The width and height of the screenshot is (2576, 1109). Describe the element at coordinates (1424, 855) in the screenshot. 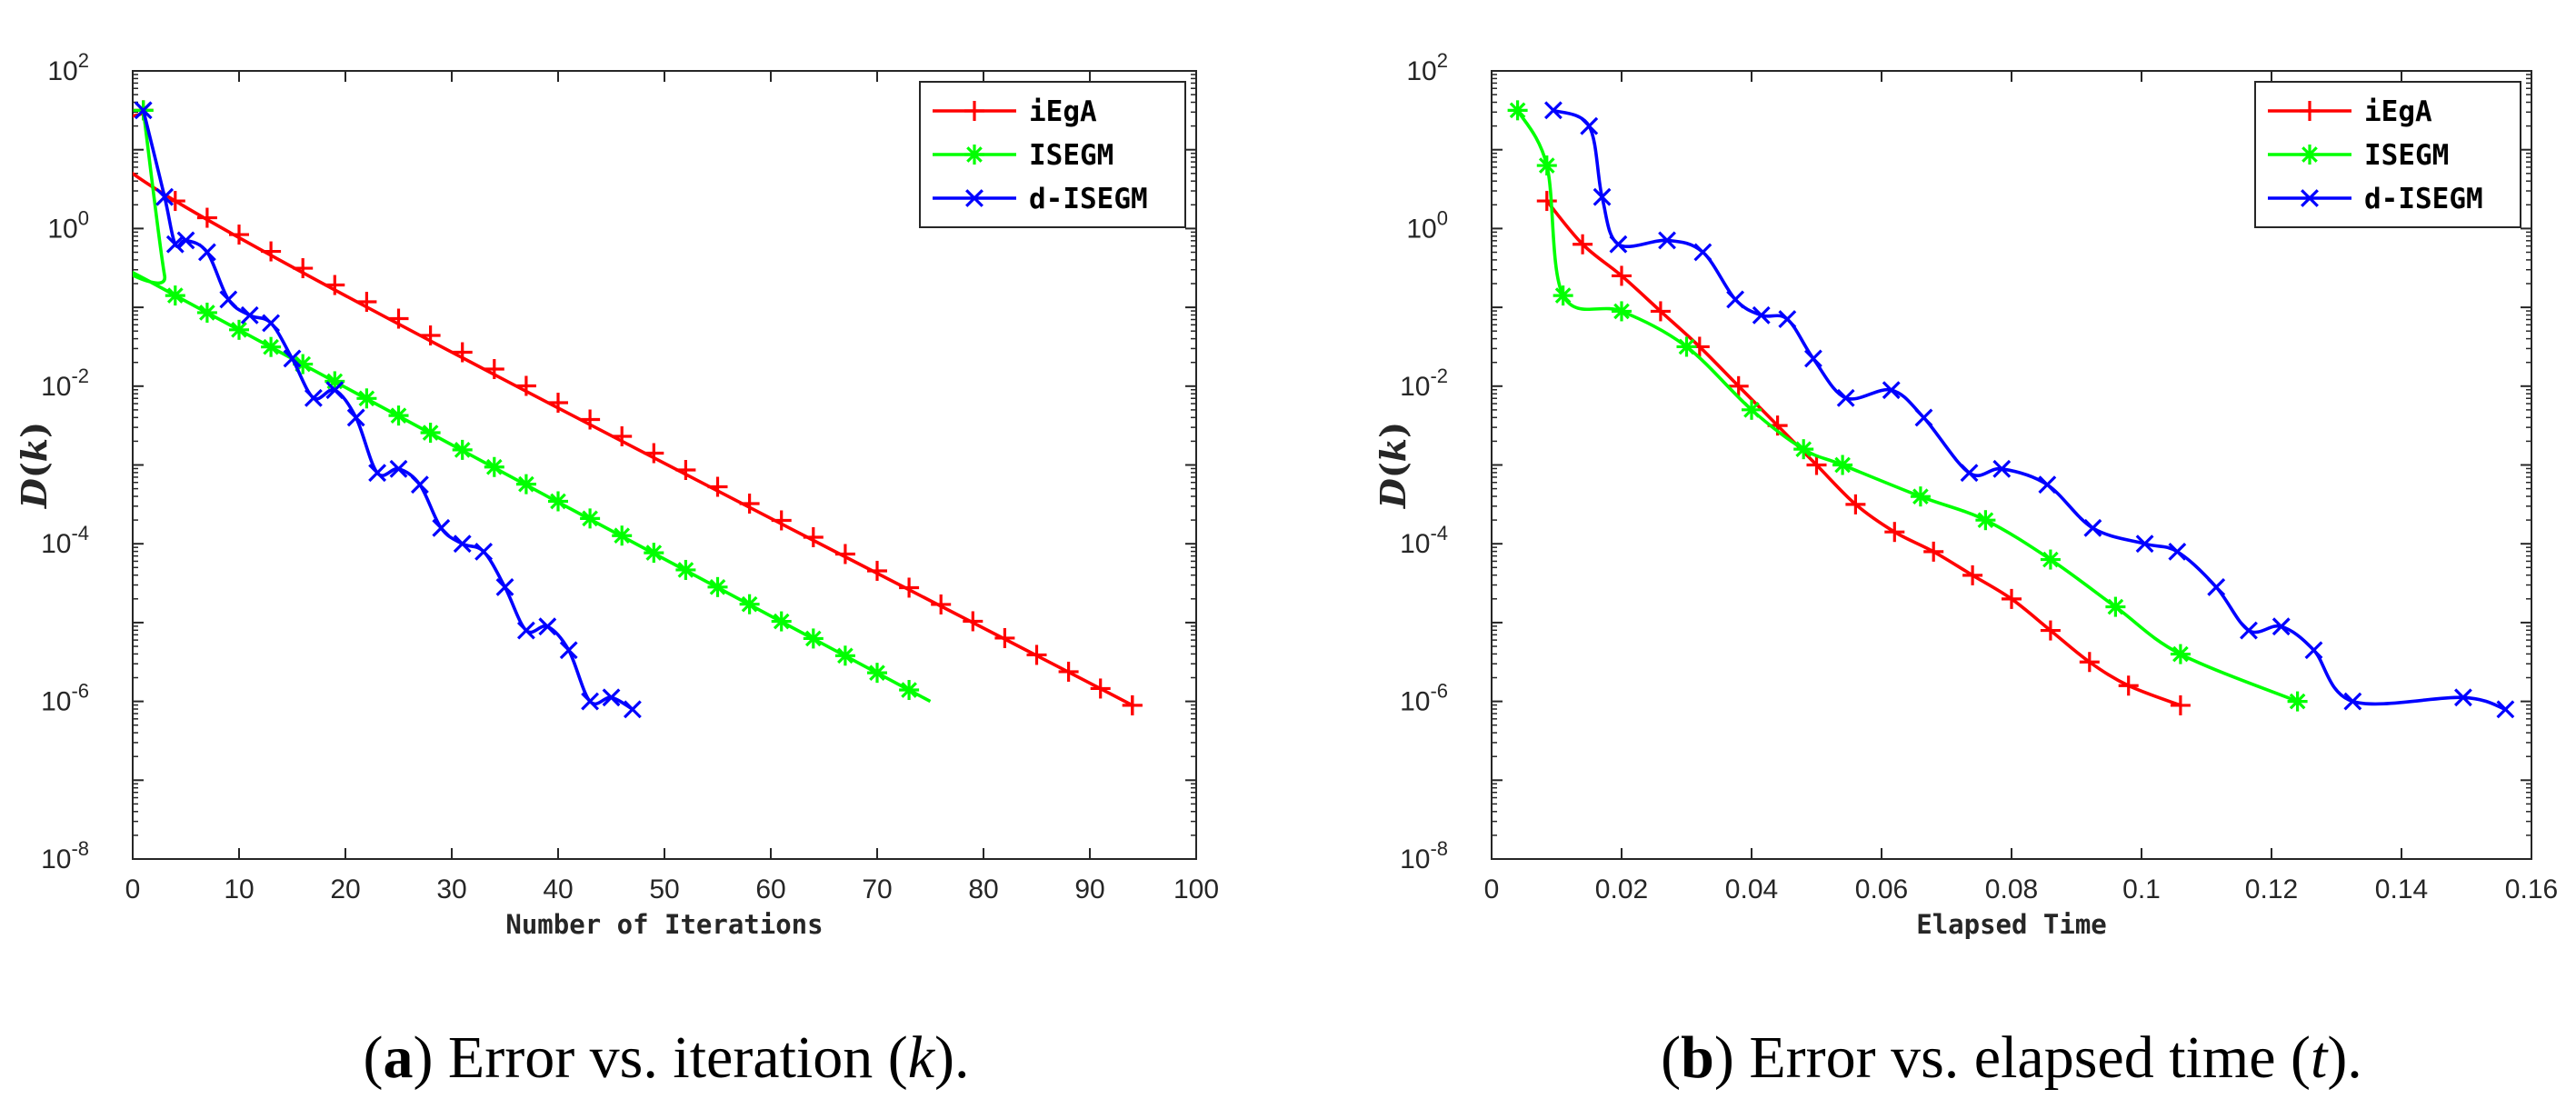

I see `panel-b-ytick-label: 10⁻⁸` at that location.